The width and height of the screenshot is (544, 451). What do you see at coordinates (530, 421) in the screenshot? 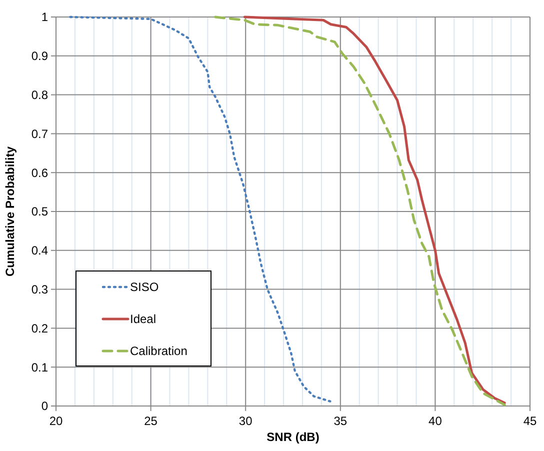
I see `x-tick-label: 45` at bounding box center [530, 421].